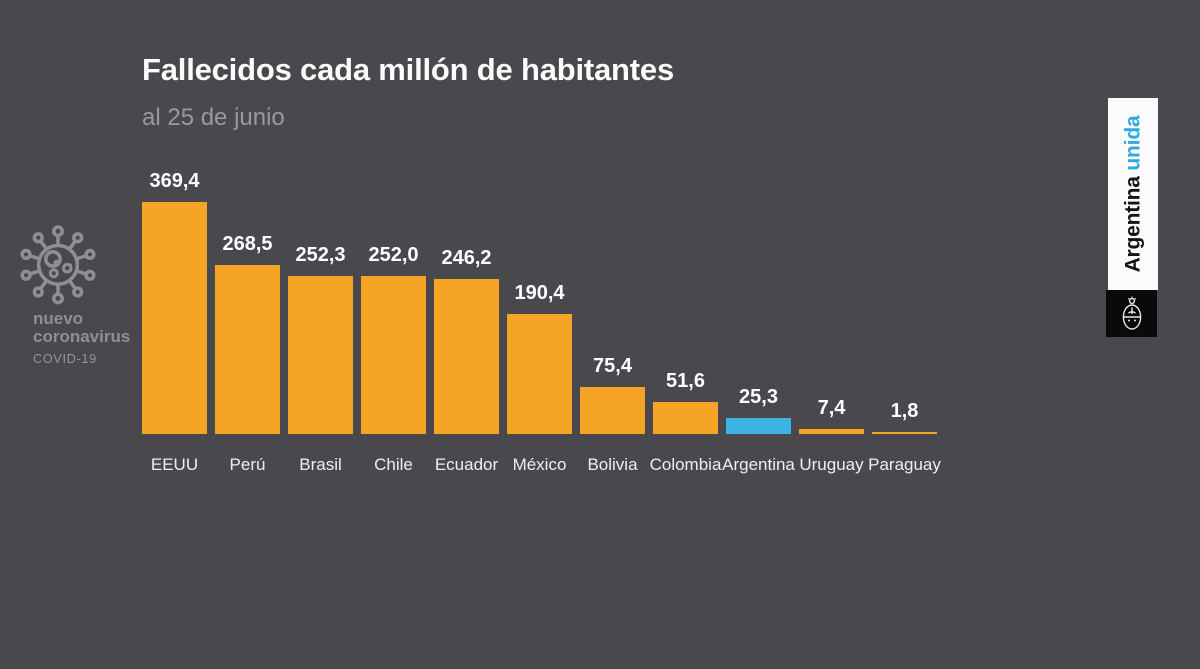 This screenshot has width=1200, height=669. Describe the element at coordinates (320, 355) in the screenshot. I see `bar-brasil` at that location.